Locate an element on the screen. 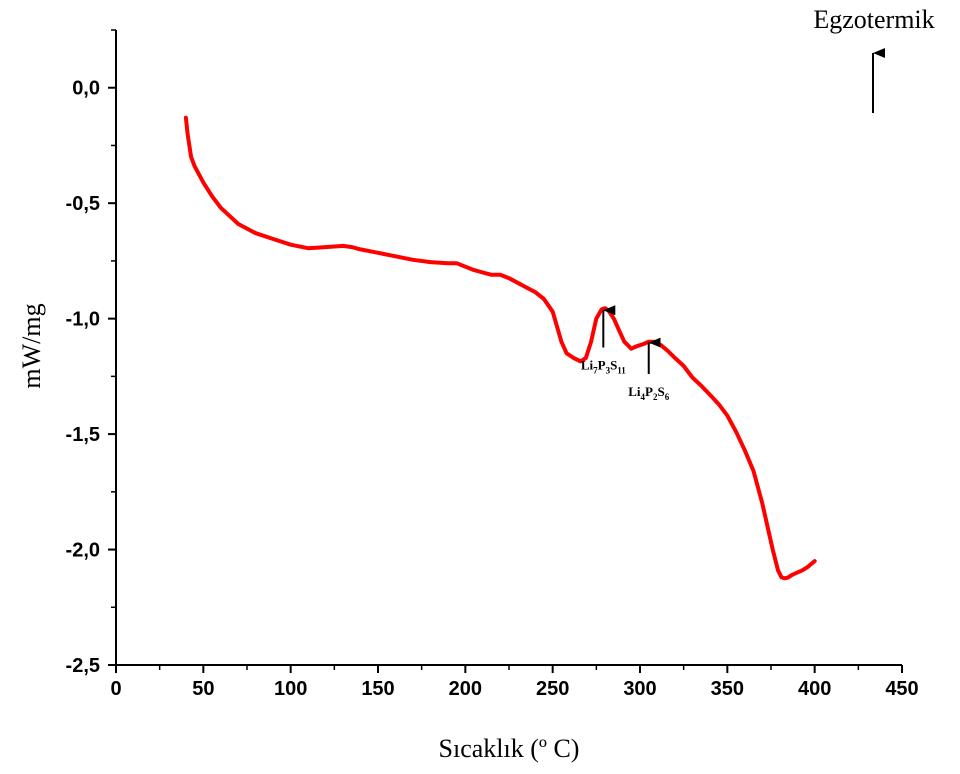  x-tick-label: 350 is located at coordinates (727, 689).